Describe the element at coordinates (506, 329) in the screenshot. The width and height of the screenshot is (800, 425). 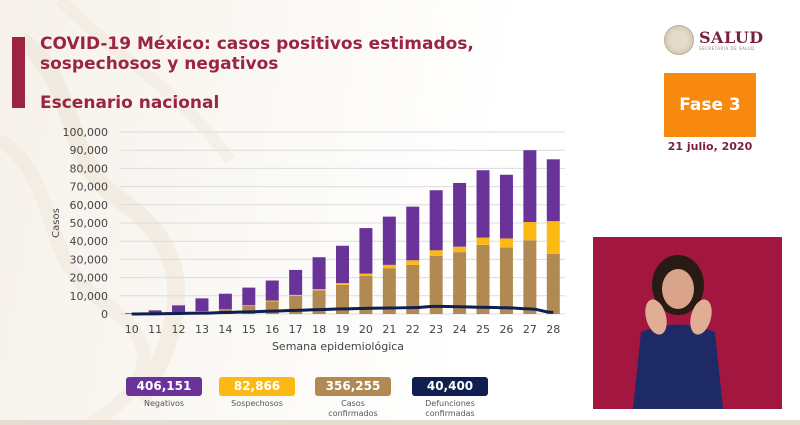
I see `x-tick-label: 26` at that location.